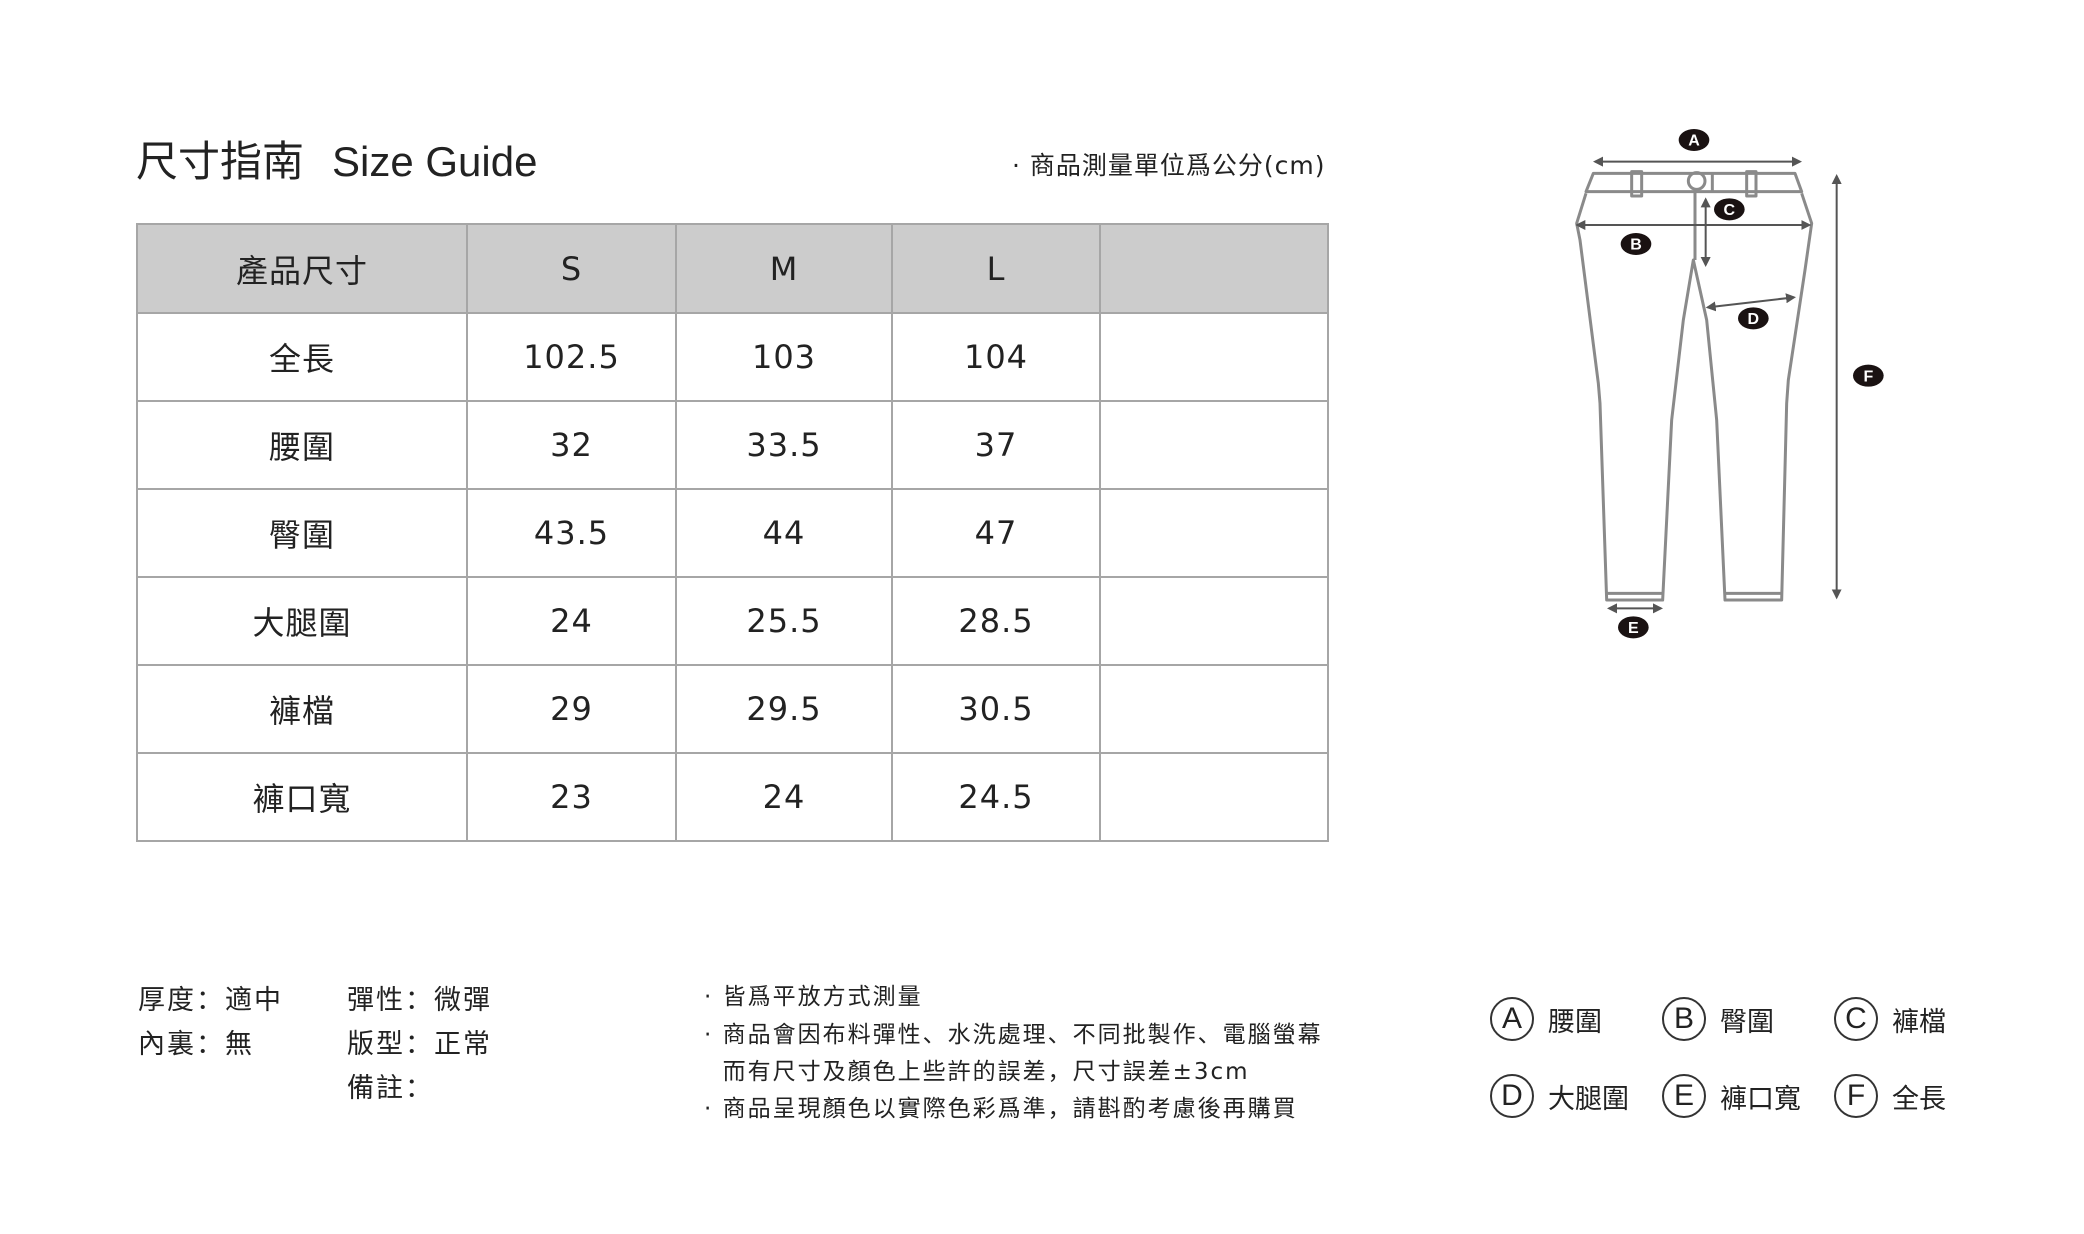 Image resolution: width=2084 pixels, height=1234 pixels. I want to click on table-row: 褲檔 29 29.5 30.5, so click(732, 709).